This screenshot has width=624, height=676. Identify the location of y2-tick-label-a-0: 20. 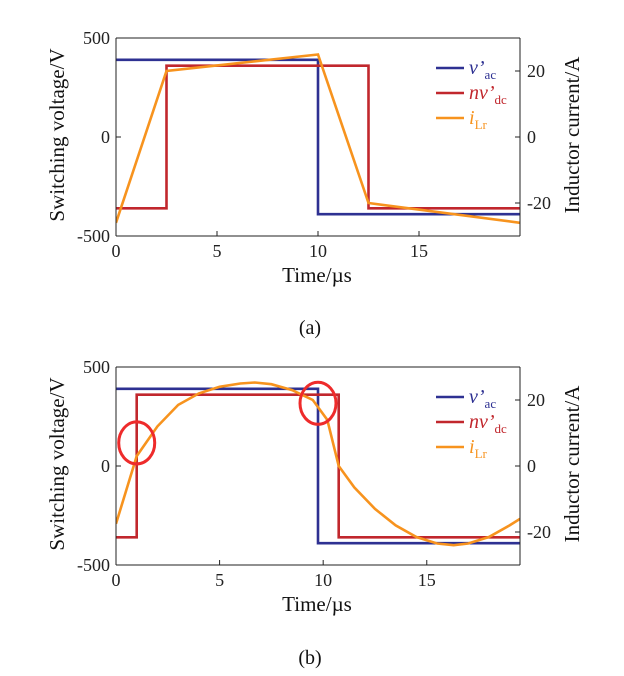
(536, 71).